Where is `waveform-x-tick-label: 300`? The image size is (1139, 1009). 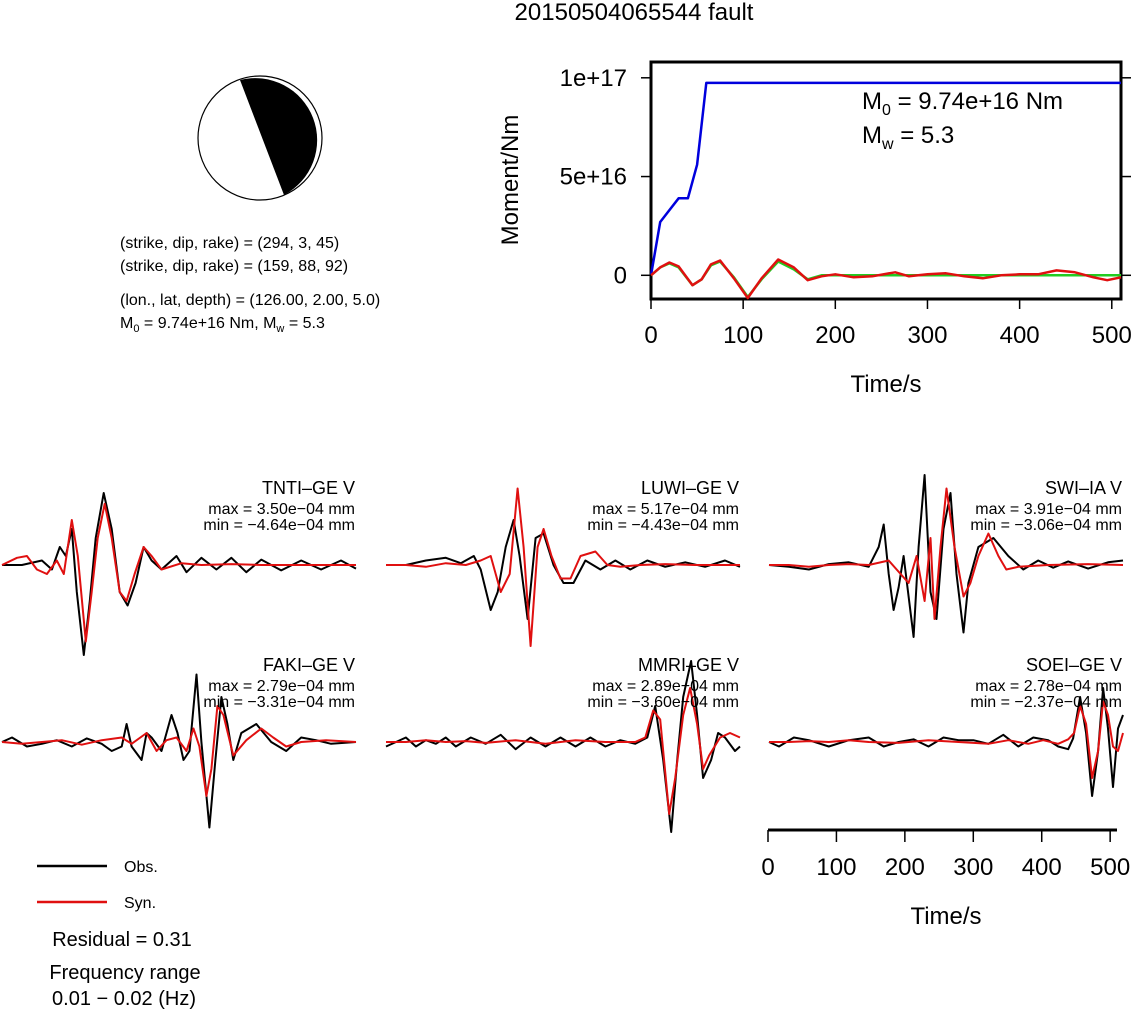 waveform-x-tick-label: 300 is located at coordinates (973, 867).